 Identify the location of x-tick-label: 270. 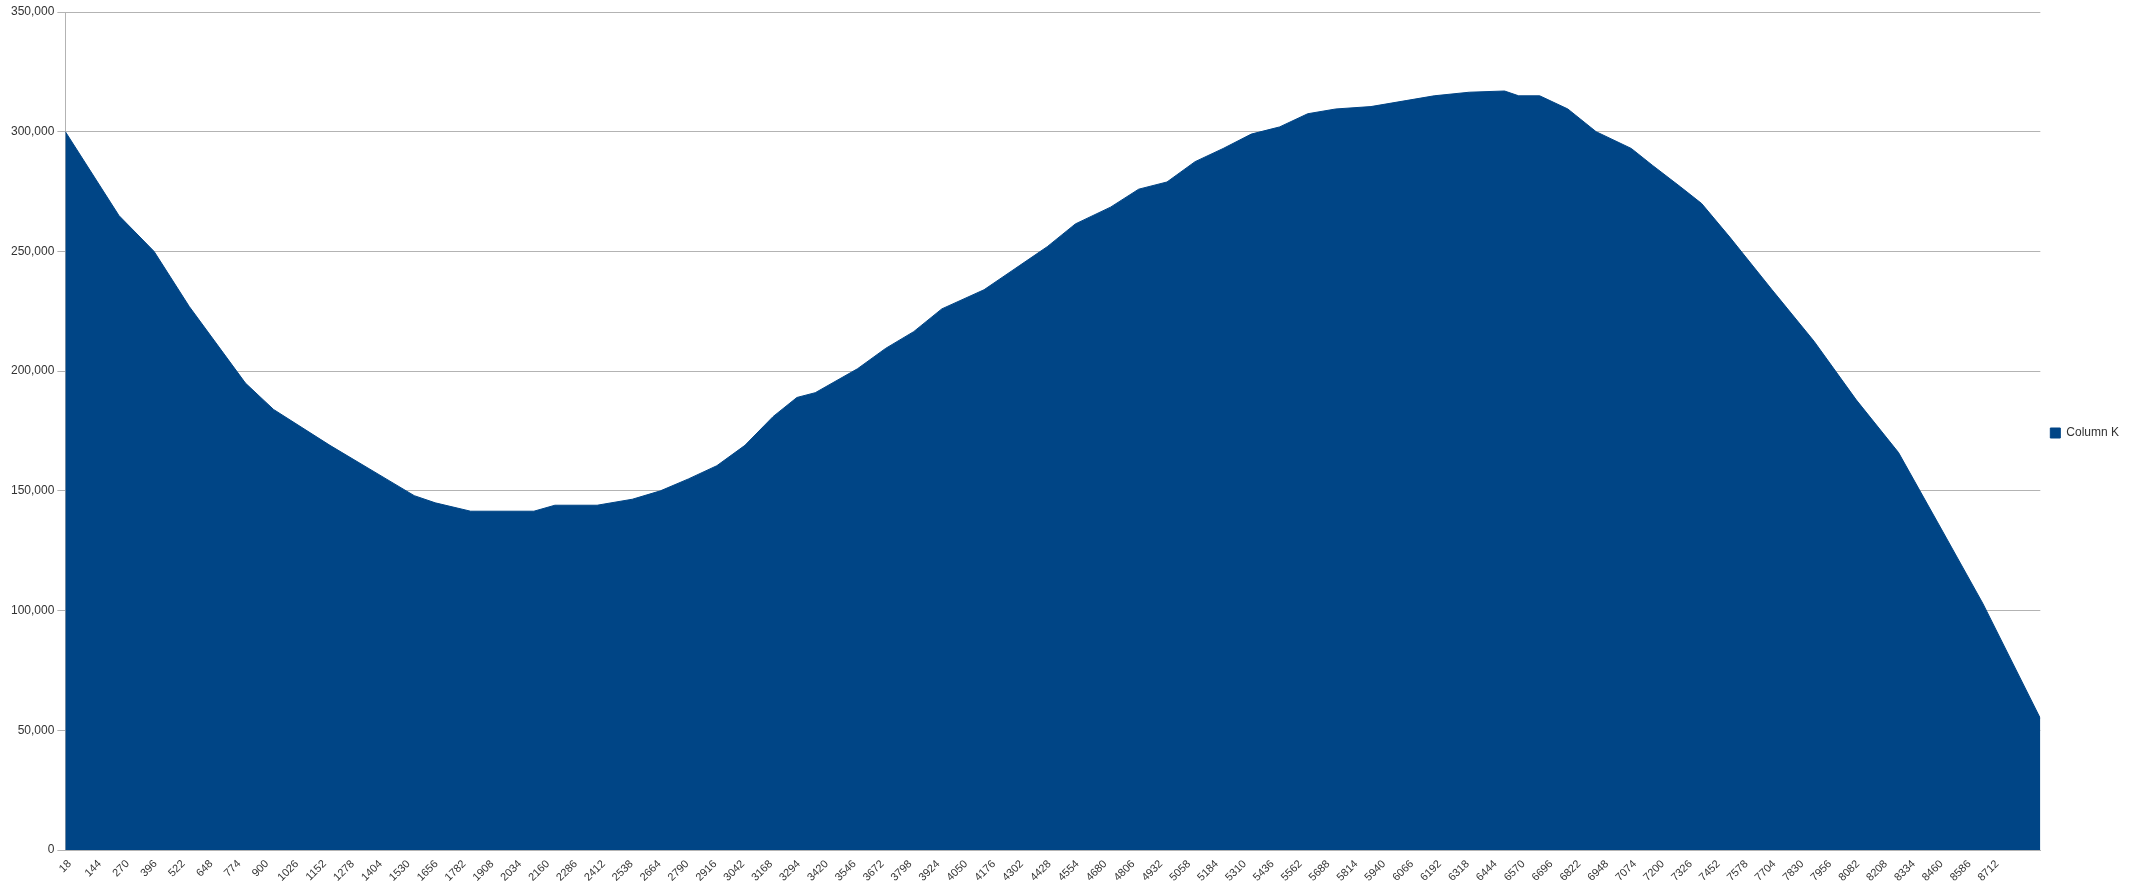
(120, 868).